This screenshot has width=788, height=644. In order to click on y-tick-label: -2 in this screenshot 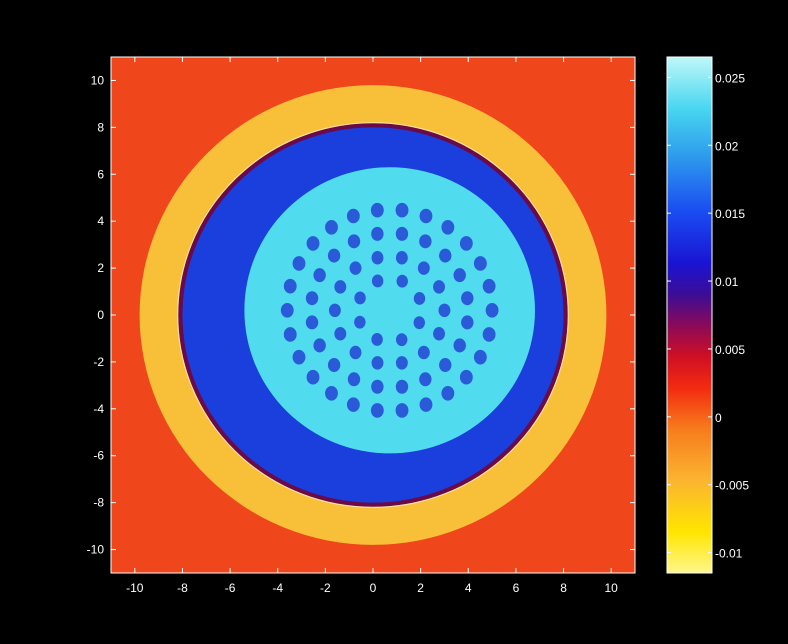, I will do `click(98, 362)`.